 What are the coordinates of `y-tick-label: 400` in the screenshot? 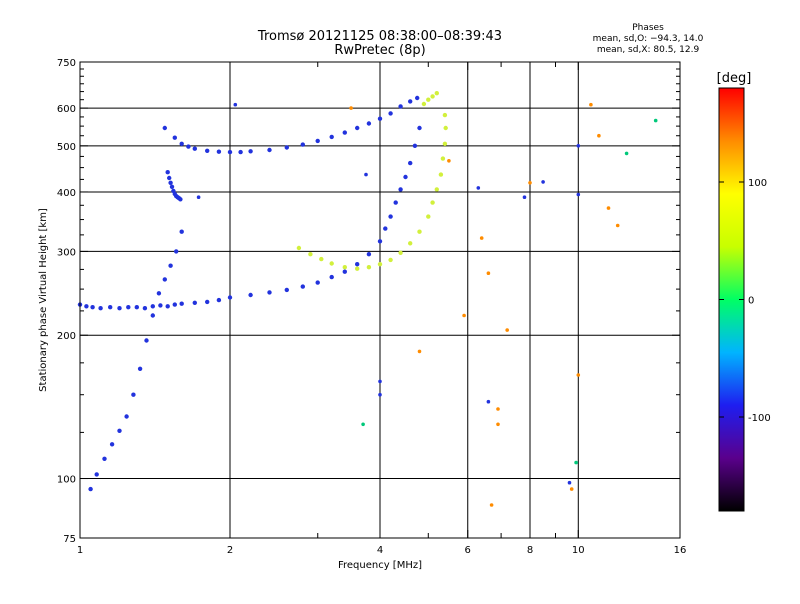 It's located at (66, 193).